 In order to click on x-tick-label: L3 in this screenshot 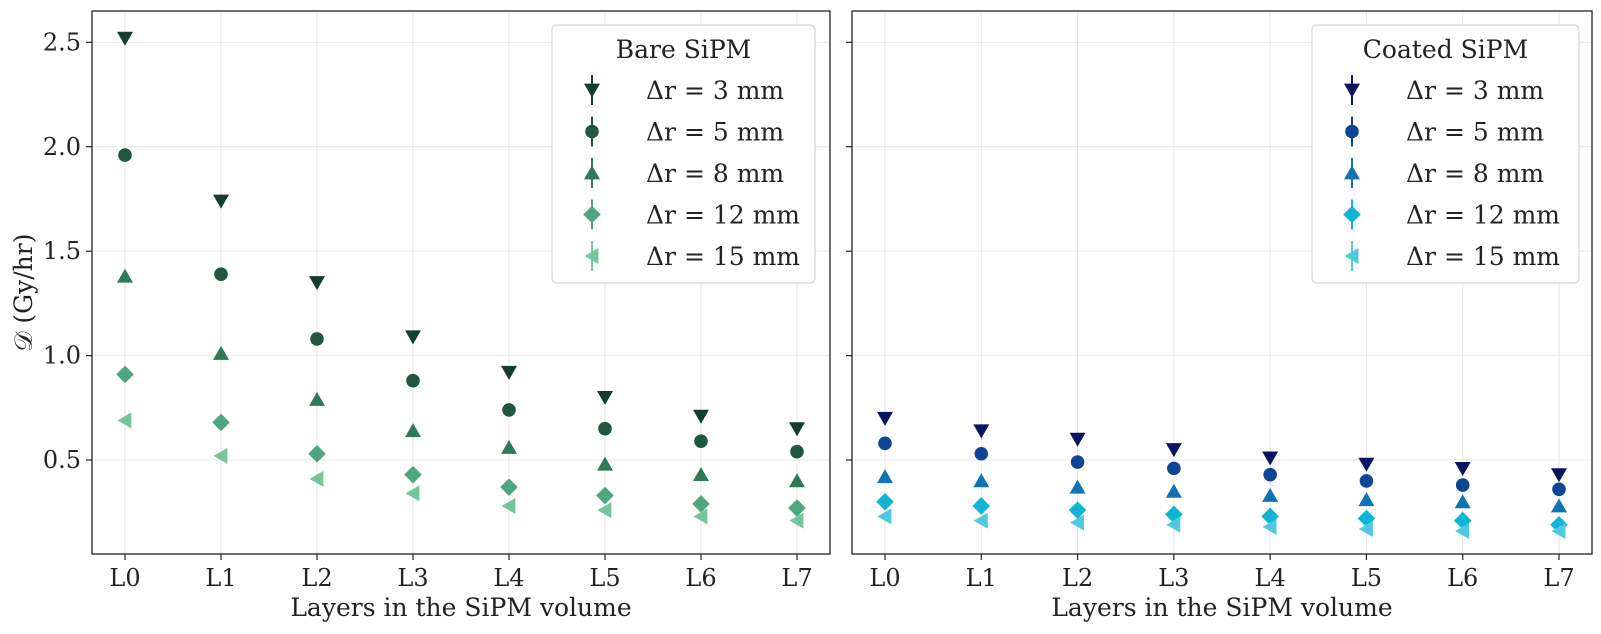, I will do `click(412, 578)`.